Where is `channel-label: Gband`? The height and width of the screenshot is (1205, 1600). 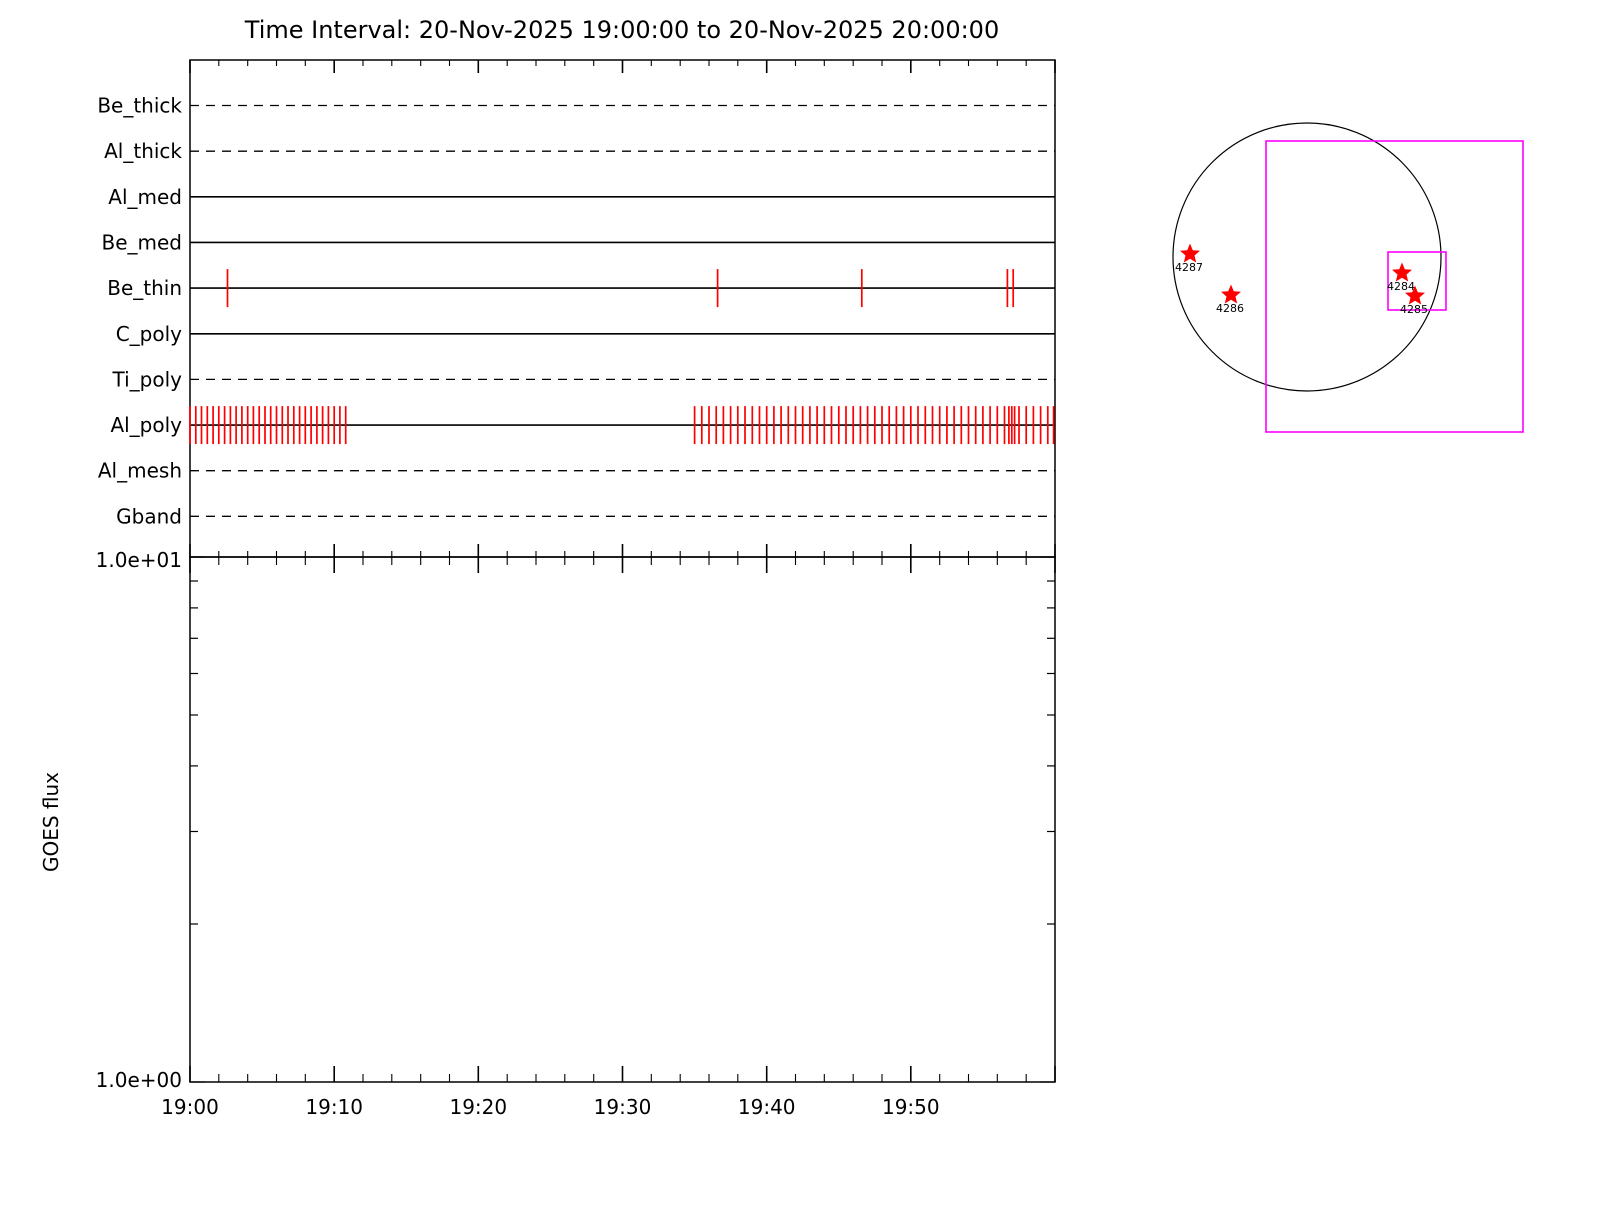
channel-label: Gband is located at coordinates (149, 516).